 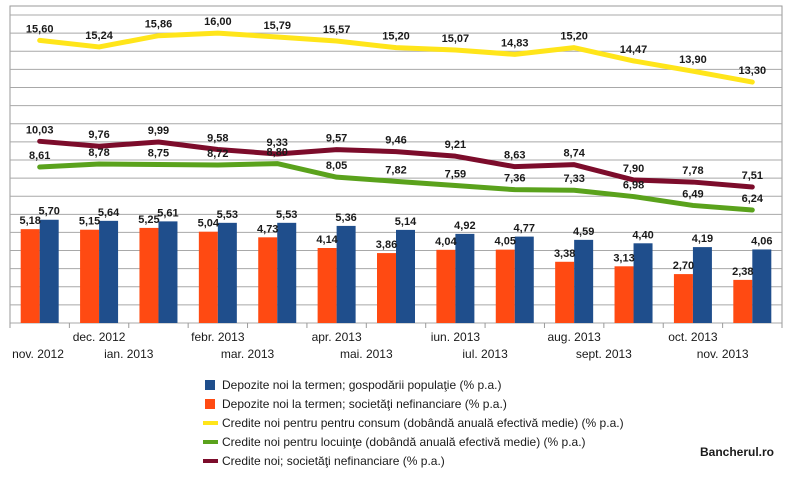 I want to click on data-label: 8,61, so click(x=39, y=156).